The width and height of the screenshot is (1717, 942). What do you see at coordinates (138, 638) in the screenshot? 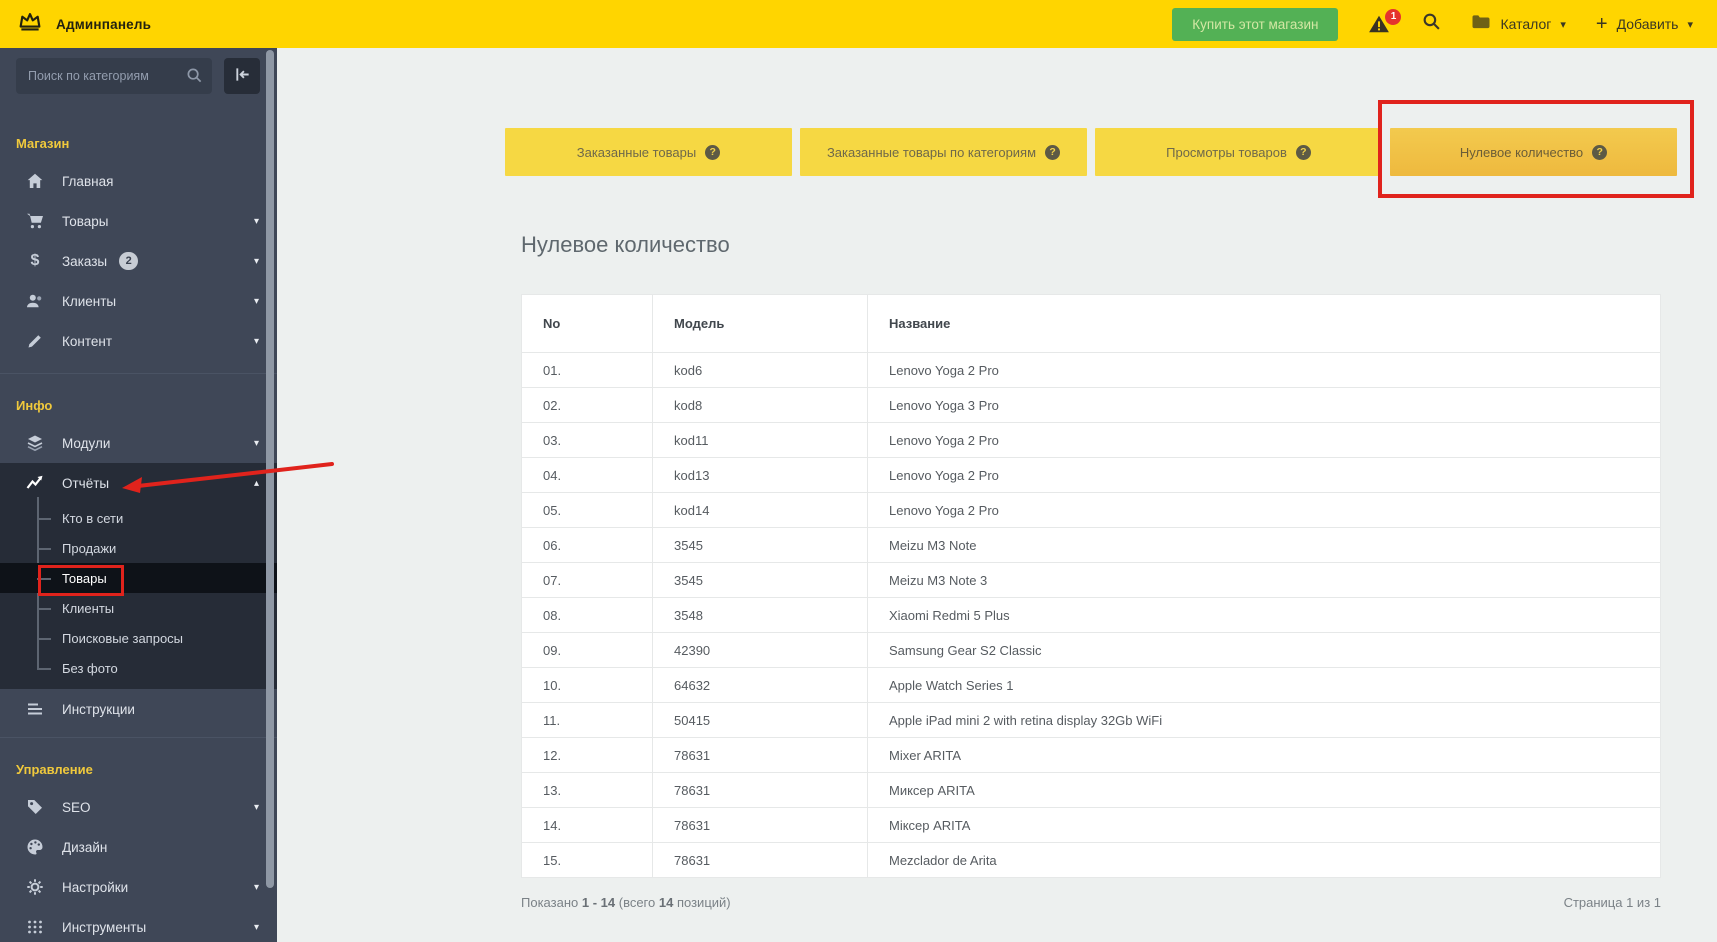
I see `reports-submenu-item: Поисковые запросы` at bounding box center [138, 638].